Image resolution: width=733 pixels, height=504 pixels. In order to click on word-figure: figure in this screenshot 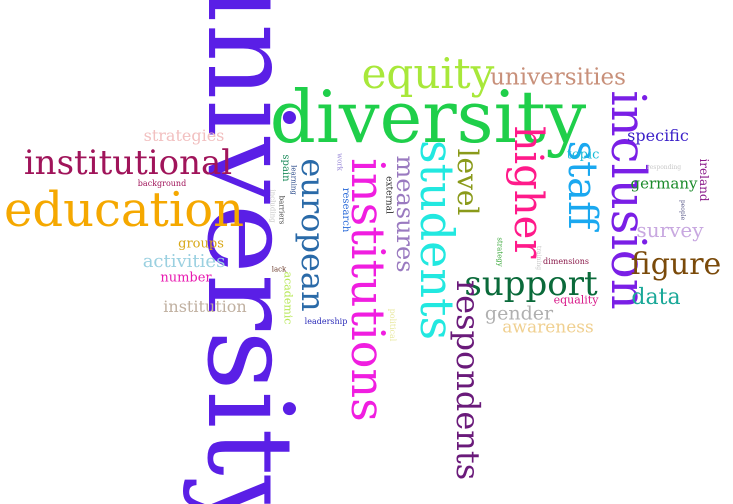, I will do `click(676, 264)`.